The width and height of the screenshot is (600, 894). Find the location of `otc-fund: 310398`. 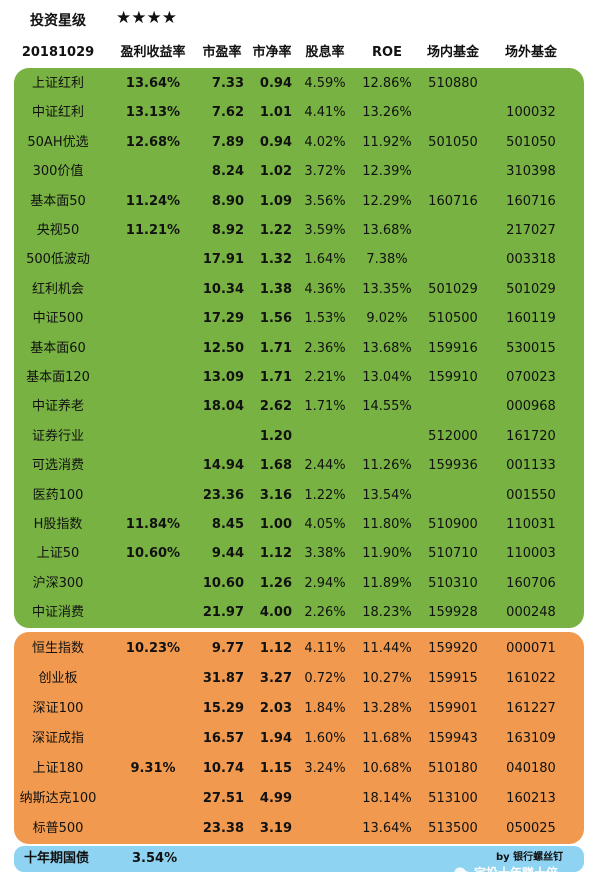

otc-fund: 310398 is located at coordinates (531, 172).